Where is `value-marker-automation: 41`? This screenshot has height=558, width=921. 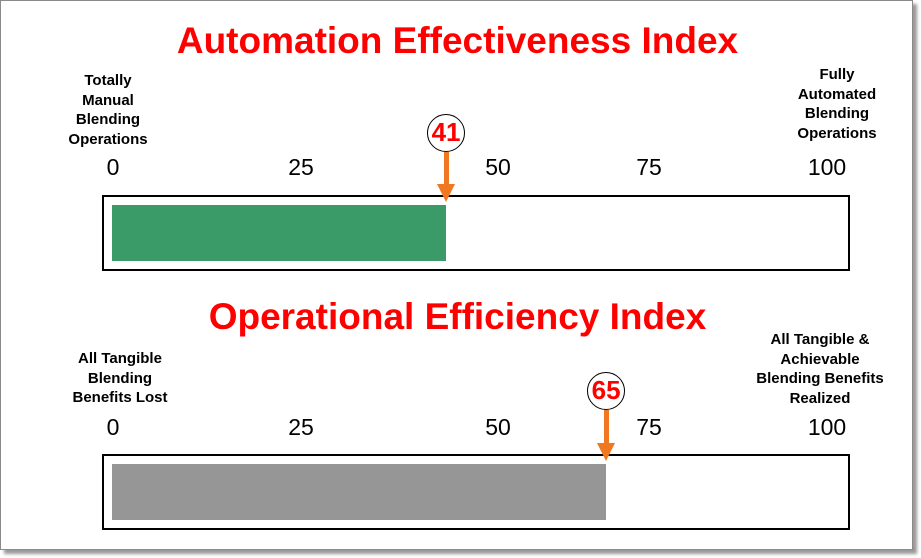 value-marker-automation: 41 is located at coordinates (446, 133).